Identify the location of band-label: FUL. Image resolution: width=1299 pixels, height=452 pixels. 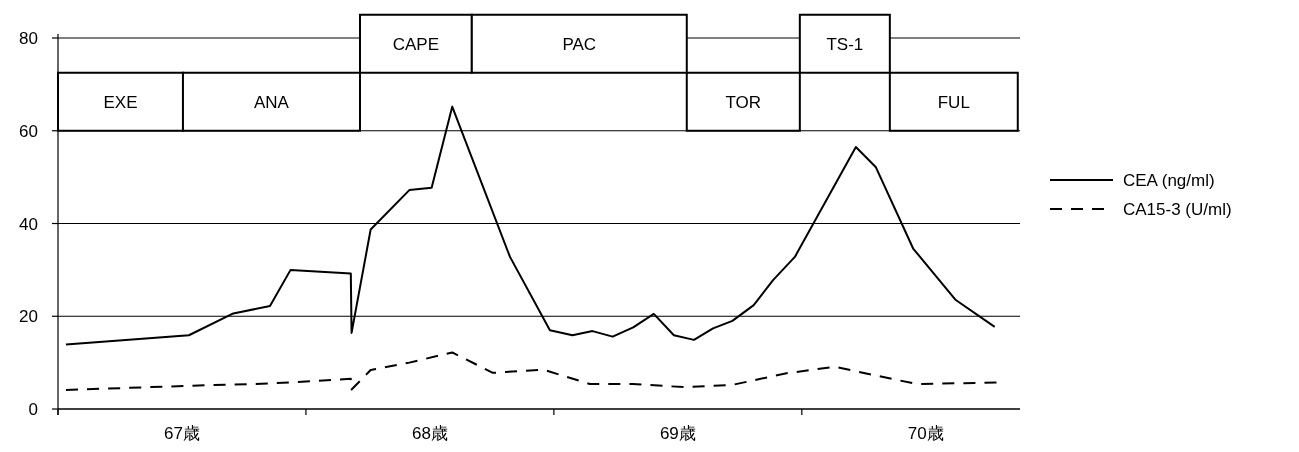
(953, 102).